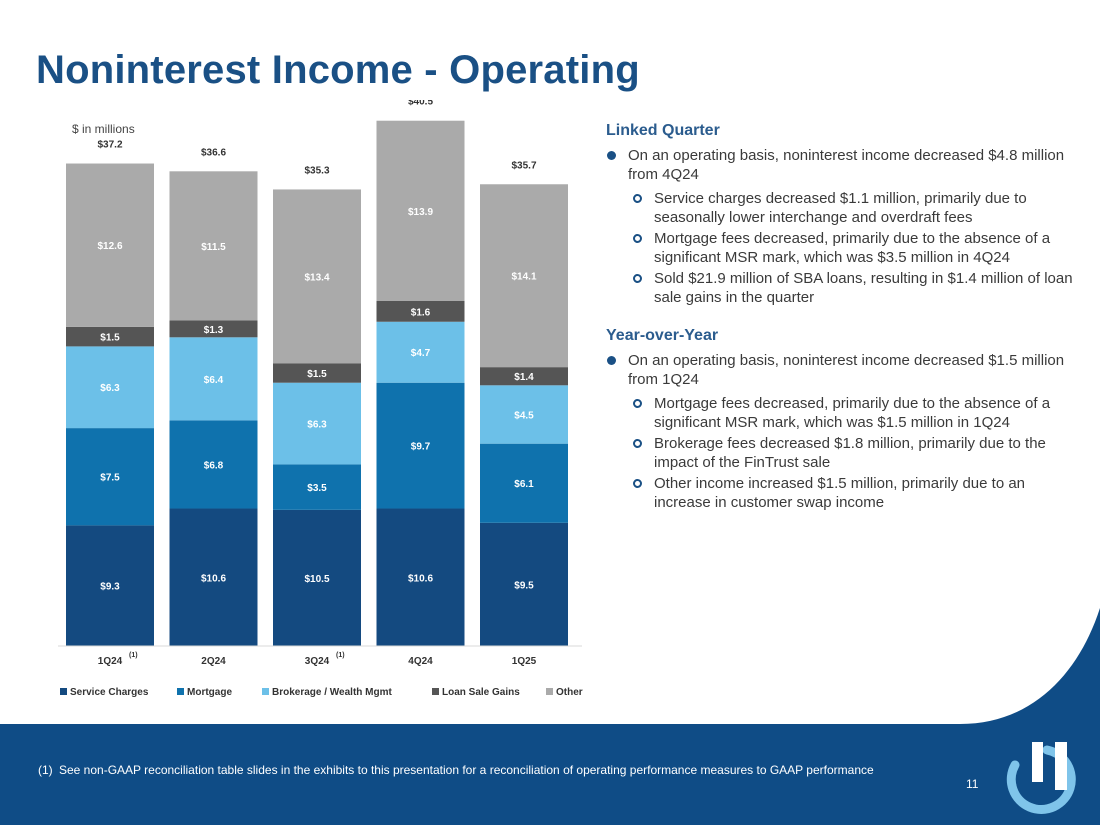 This screenshot has height=825, width=1100. I want to click on bar-value-label: $13.4, so click(316, 277).